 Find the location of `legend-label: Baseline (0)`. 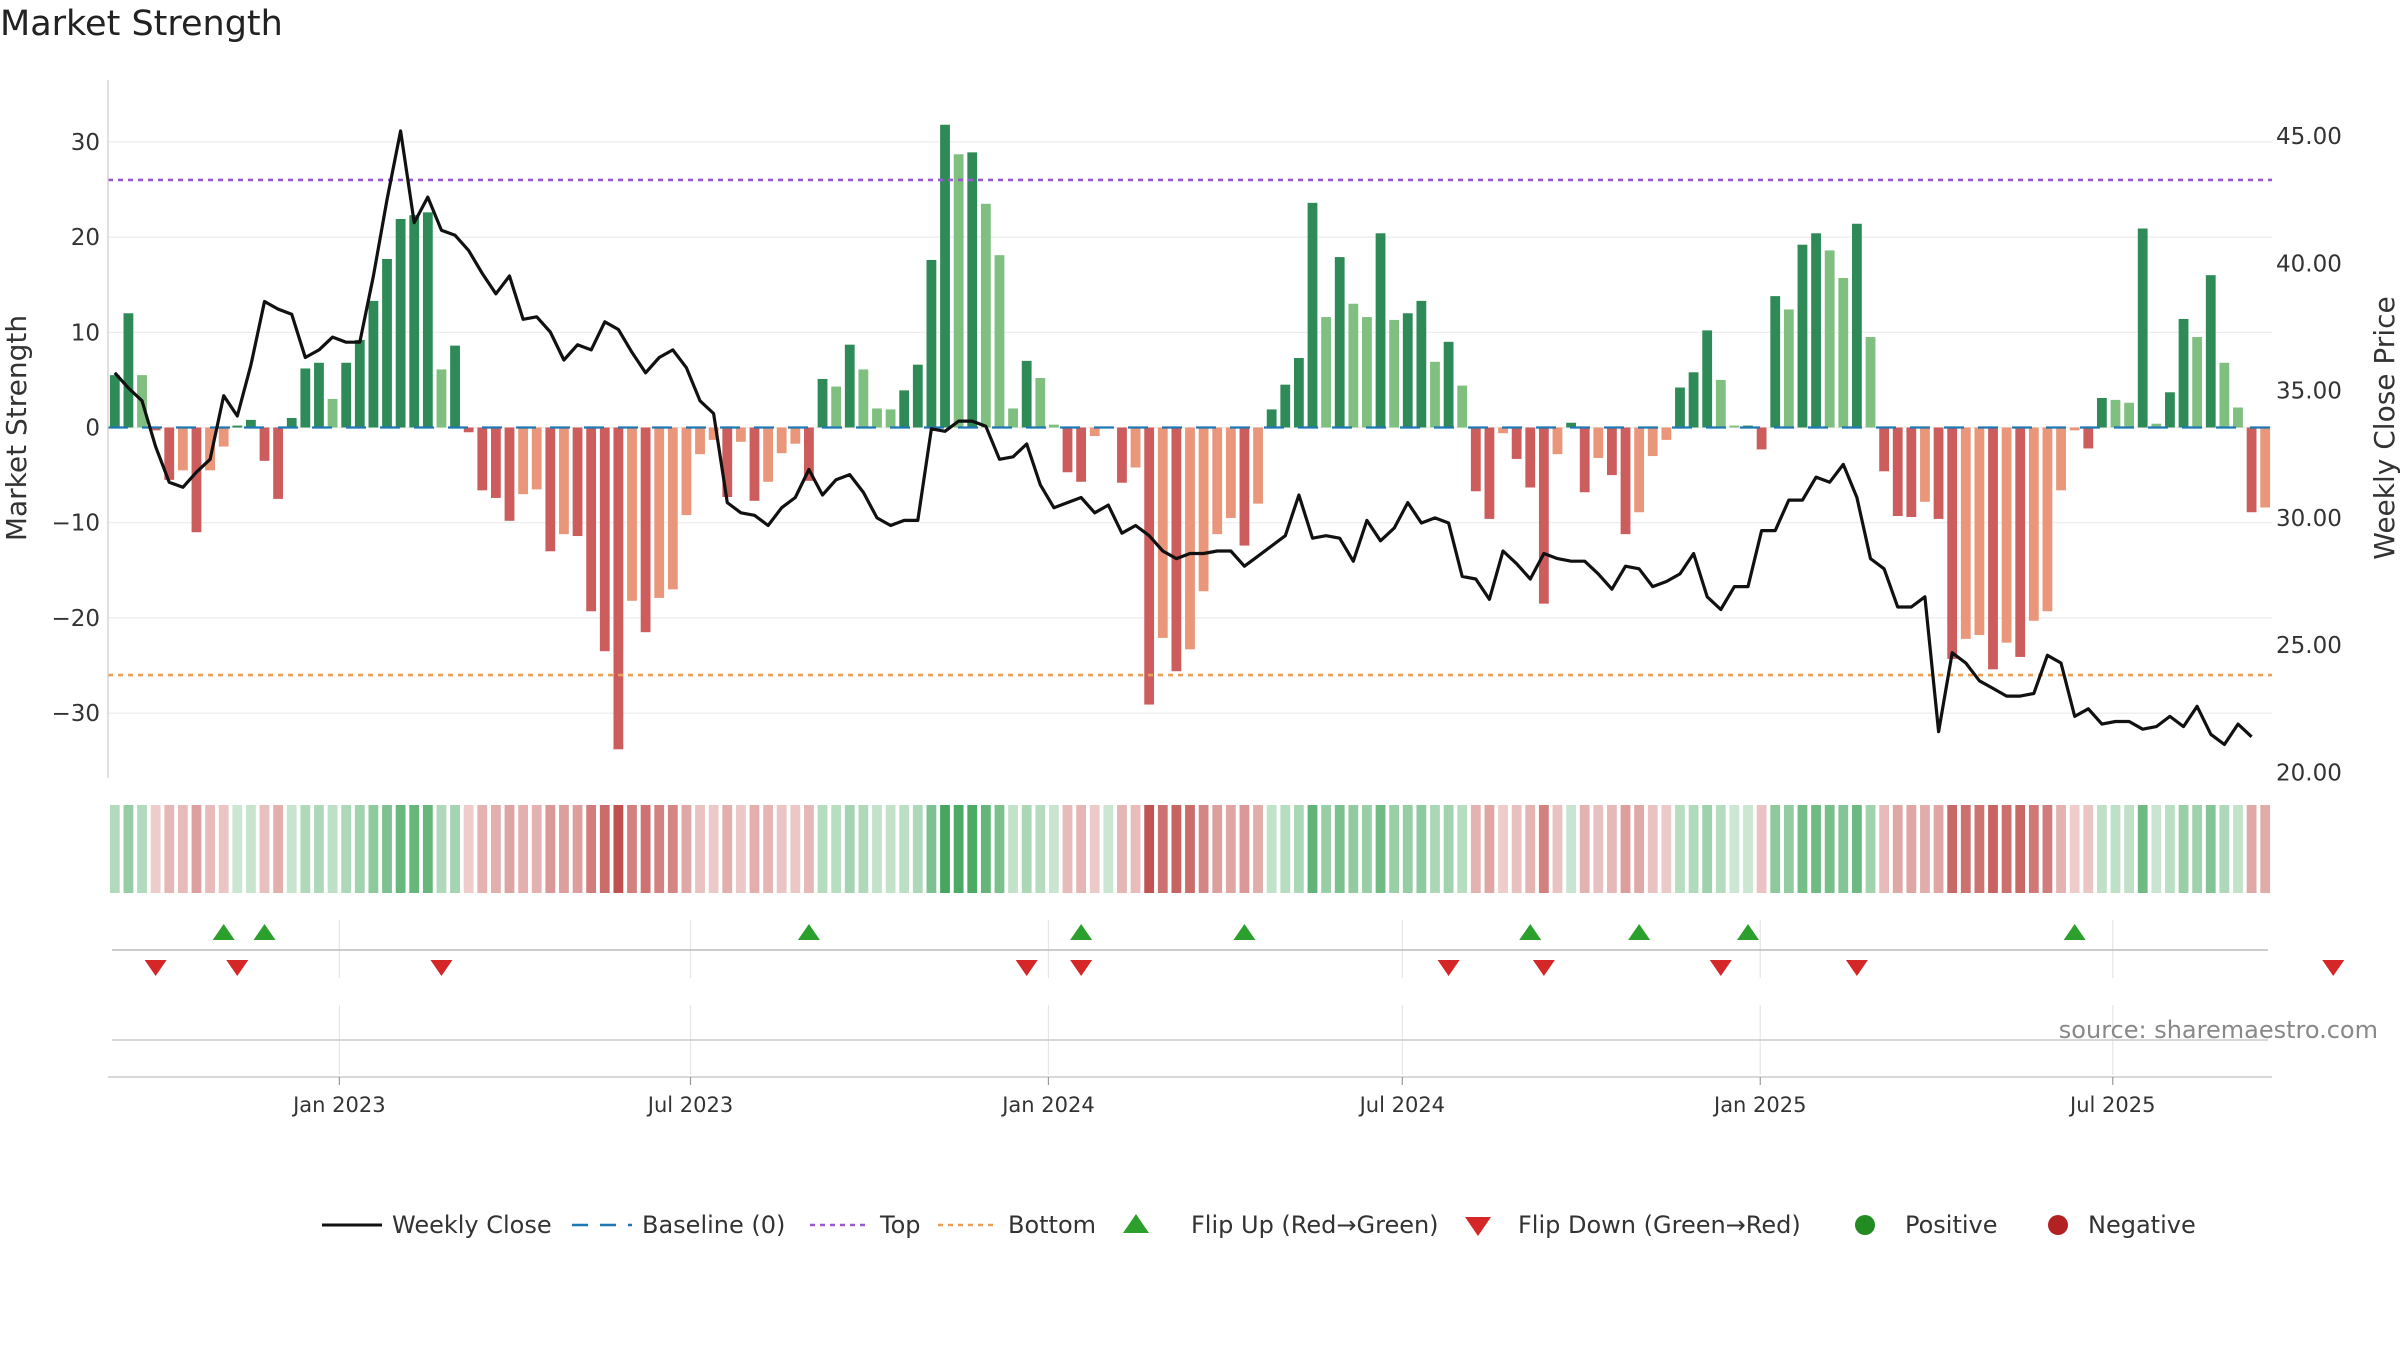

legend-label: Baseline (0) is located at coordinates (713, 1225).